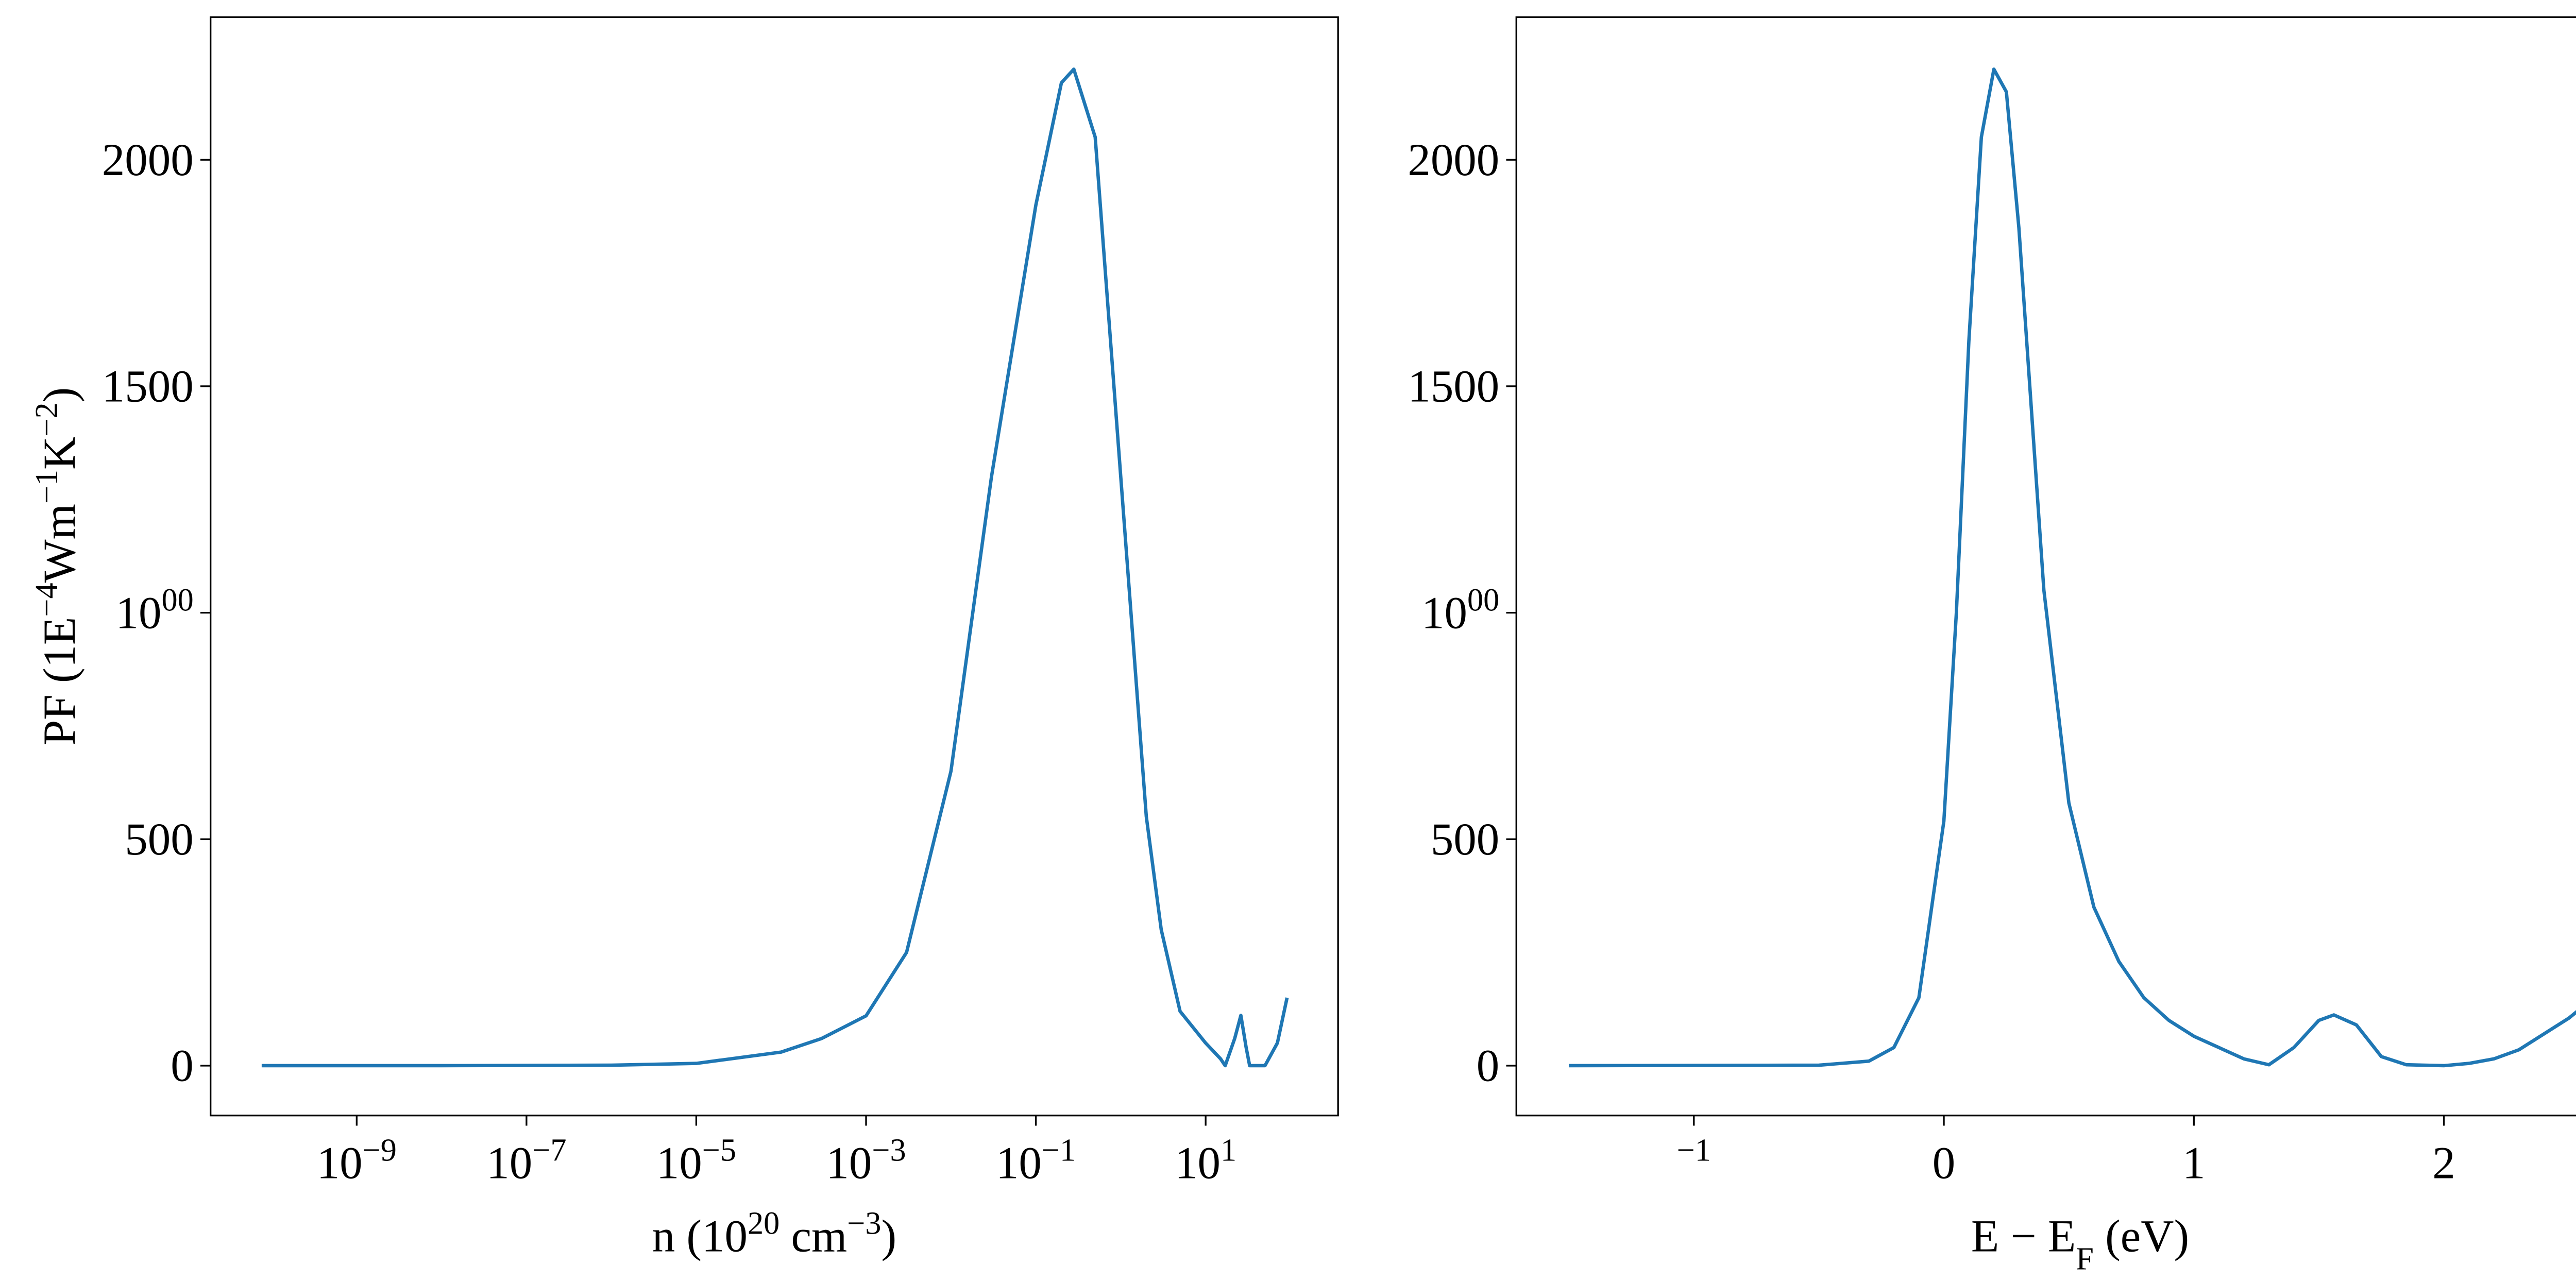 This screenshot has height=1282, width=2576. What do you see at coordinates (696, 1160) in the screenshot?
I see `x-tick-label: 10⁻⁵` at bounding box center [696, 1160].